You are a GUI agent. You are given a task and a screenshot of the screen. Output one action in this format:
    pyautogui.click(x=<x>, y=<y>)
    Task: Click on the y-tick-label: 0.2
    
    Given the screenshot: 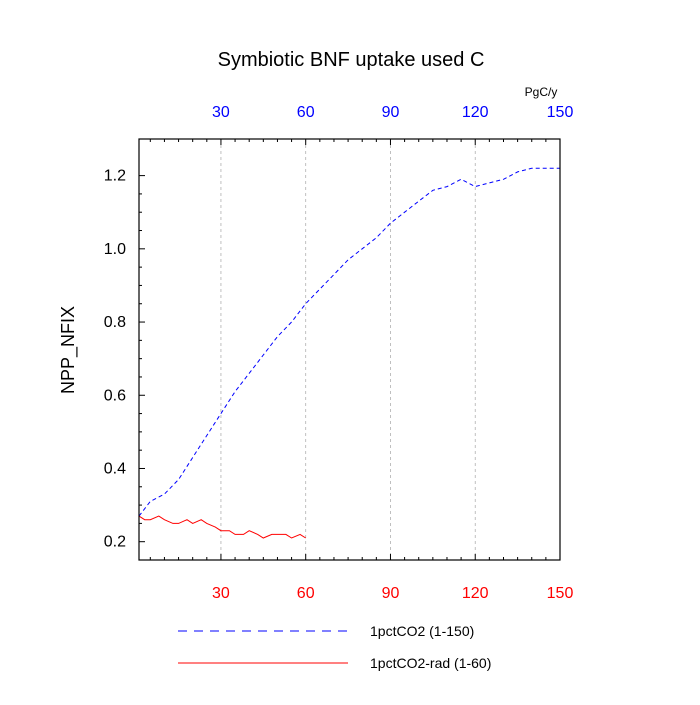 What is the action you would take?
    pyautogui.click(x=115, y=542)
    